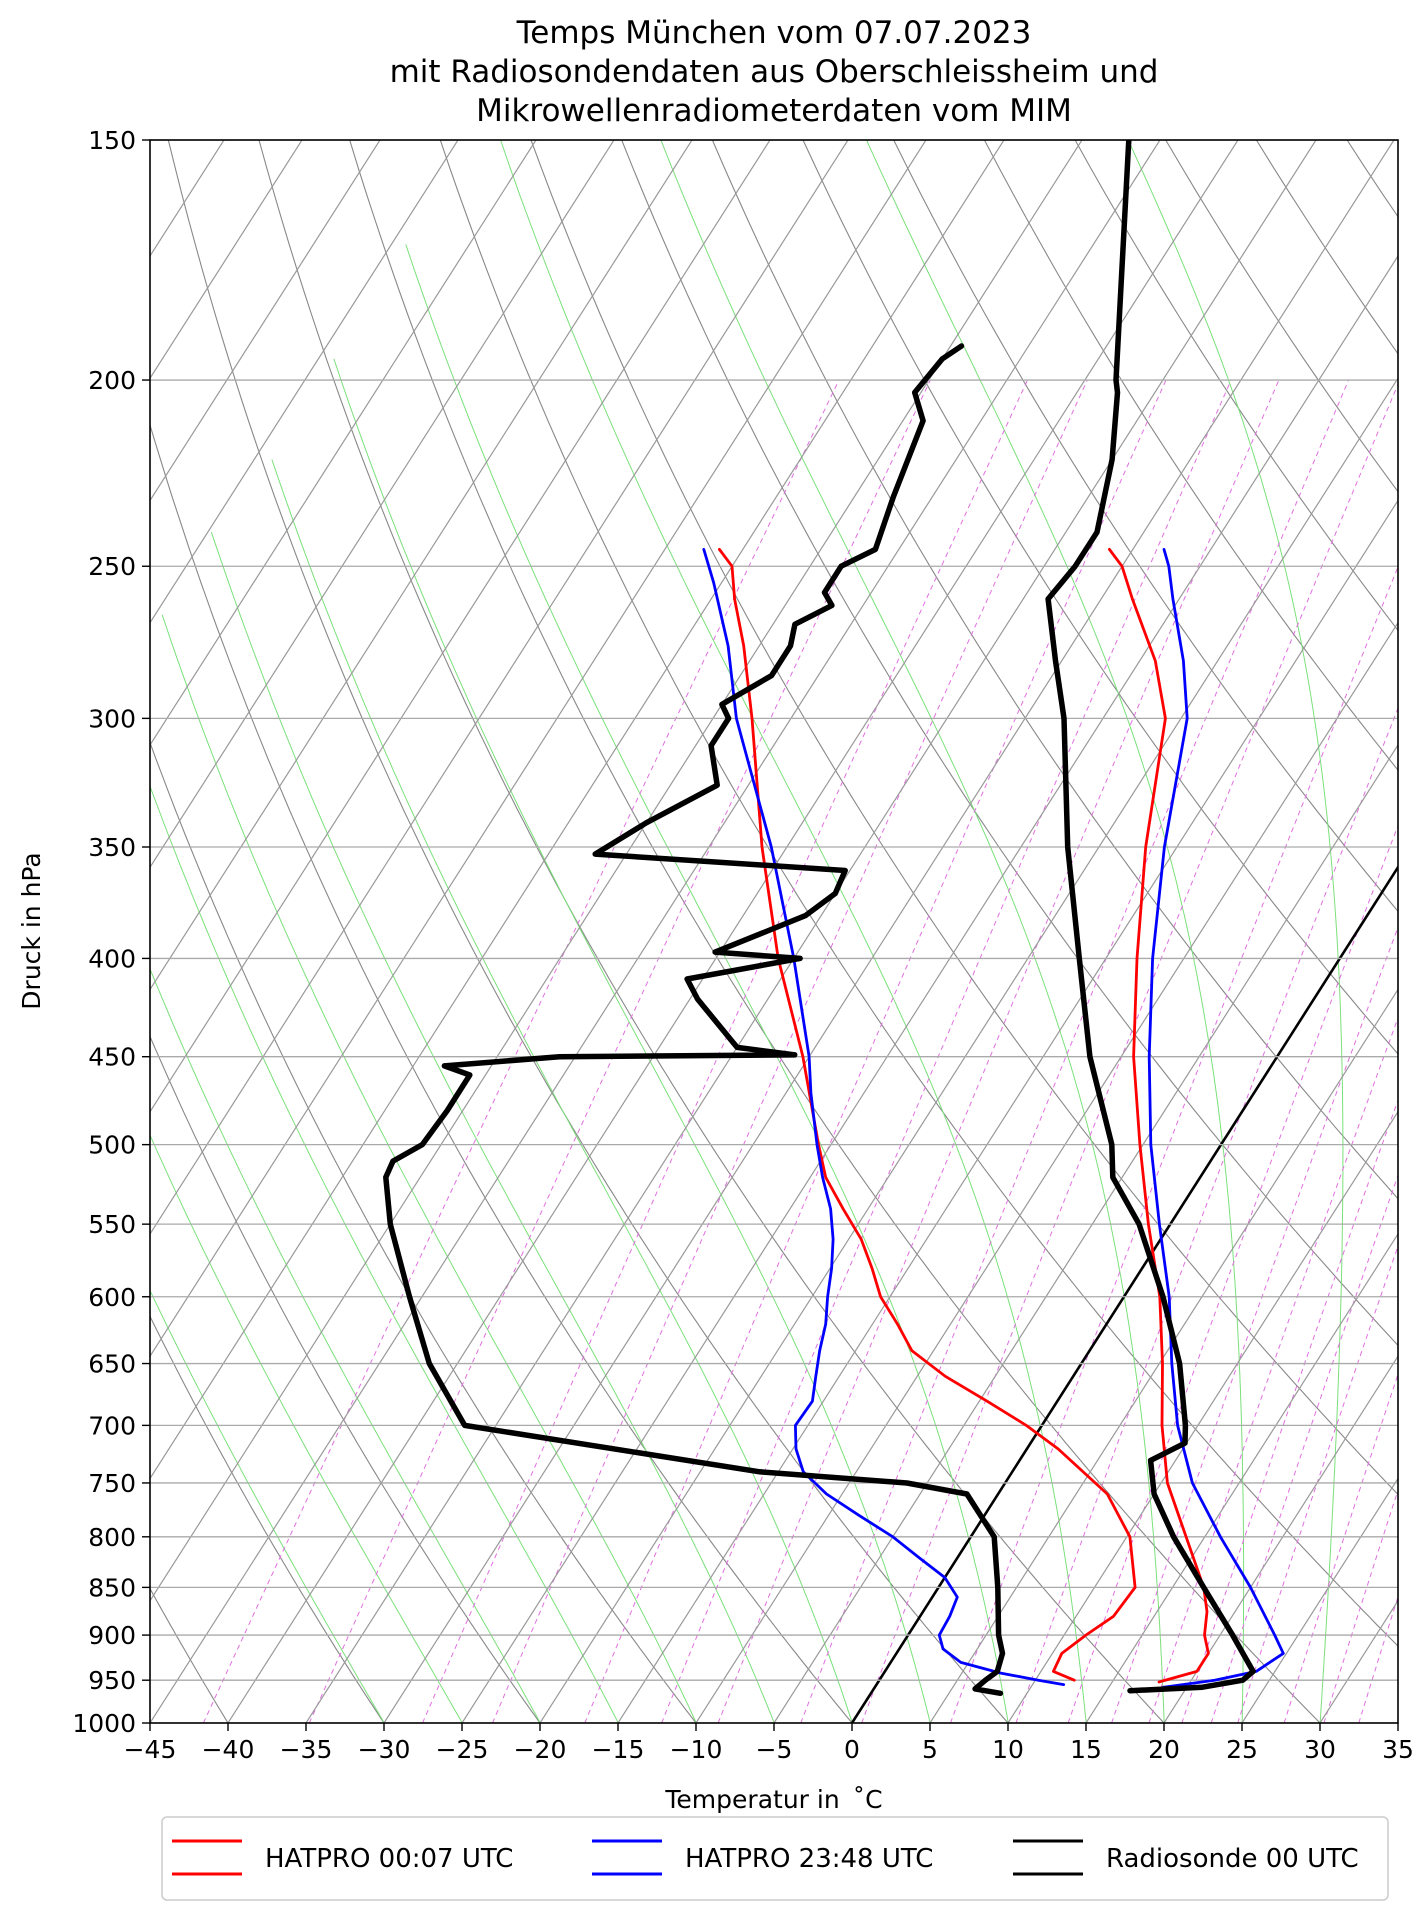 The height and width of the screenshot is (1907, 1427). What do you see at coordinates (1232, 1859) in the screenshot?
I see `legend-label: Radiosonde 00 UTC` at bounding box center [1232, 1859].